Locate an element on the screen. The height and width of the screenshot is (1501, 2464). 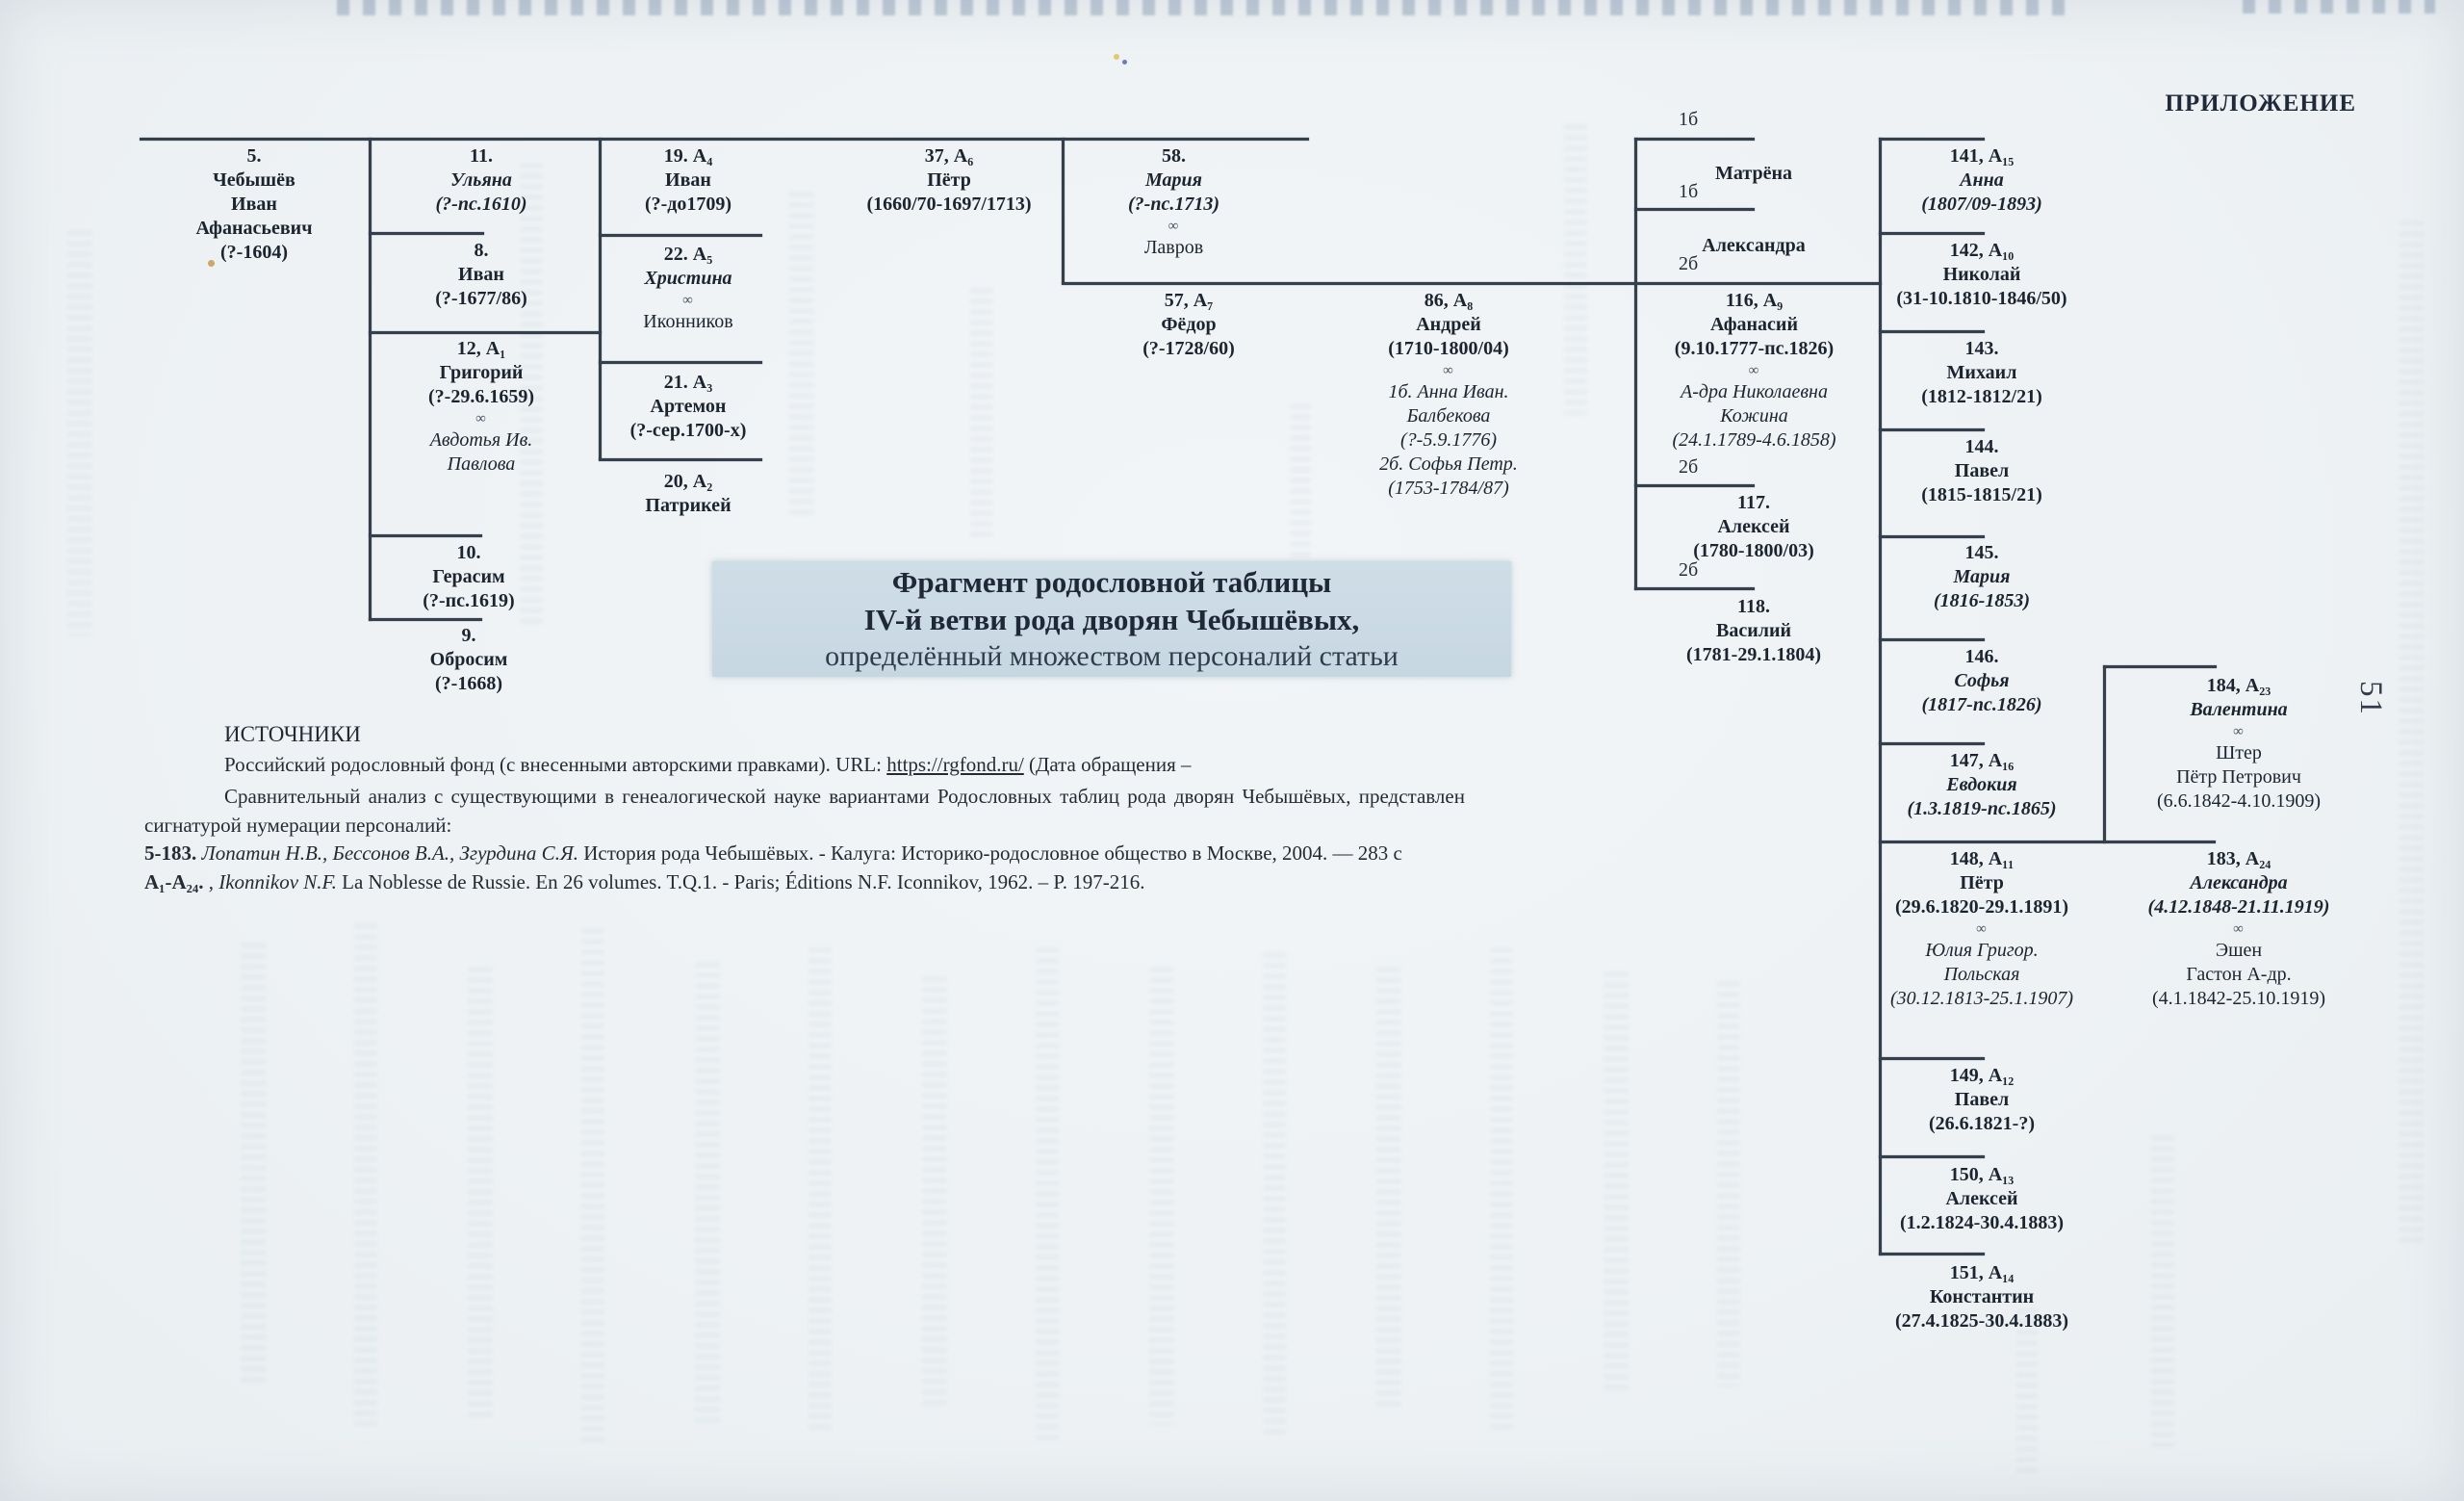
person-21-artemon: 21. А₃ Артемон (?-сер.1700-х) is located at coordinates (688, 407).